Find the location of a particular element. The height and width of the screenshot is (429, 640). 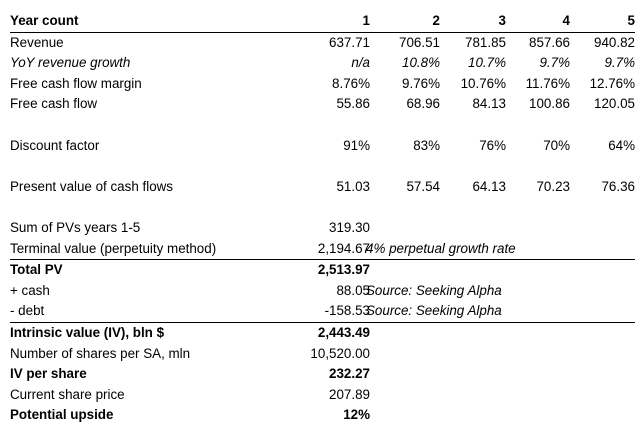

total-pv-row: Total PV 2,513.97 is located at coordinates (322, 270).